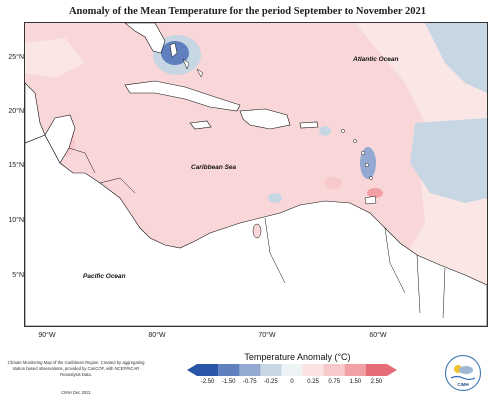  What do you see at coordinates (375, 59) in the screenshot?
I see `label-atlantic-ocean: Atlantic Ocean` at bounding box center [375, 59].